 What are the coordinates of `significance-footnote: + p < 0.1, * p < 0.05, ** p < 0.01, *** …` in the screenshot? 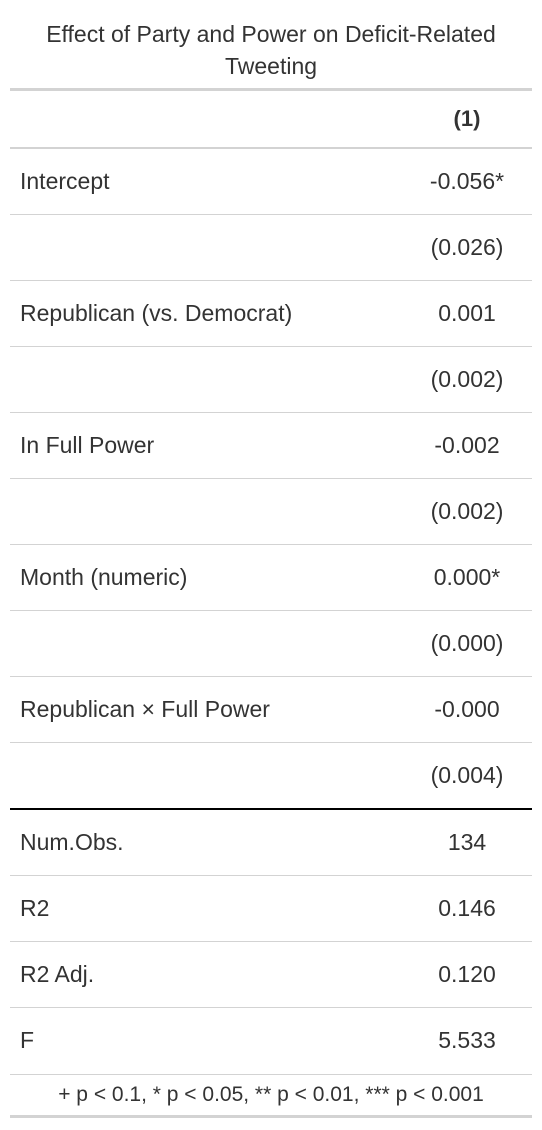 It's located at (271, 1096).